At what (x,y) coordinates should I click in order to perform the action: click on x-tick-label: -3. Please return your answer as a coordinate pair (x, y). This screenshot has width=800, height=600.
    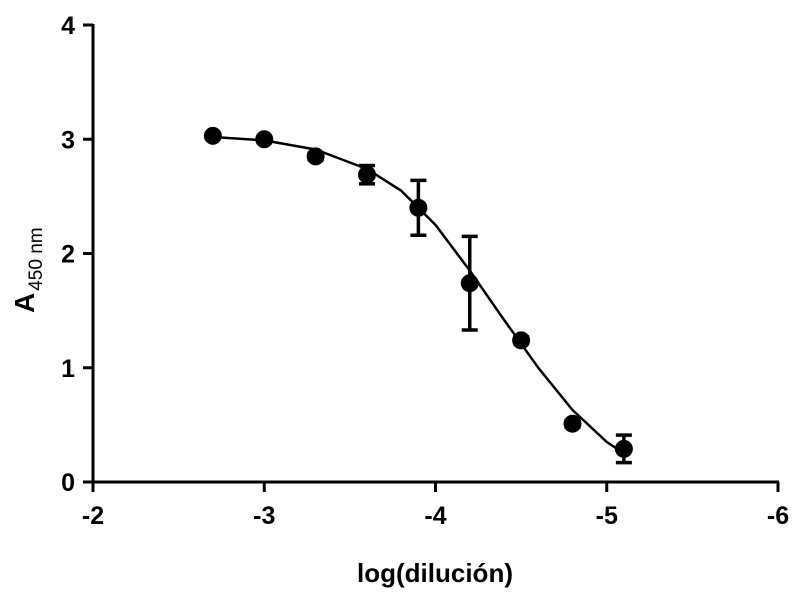
    Looking at the image, I should click on (264, 516).